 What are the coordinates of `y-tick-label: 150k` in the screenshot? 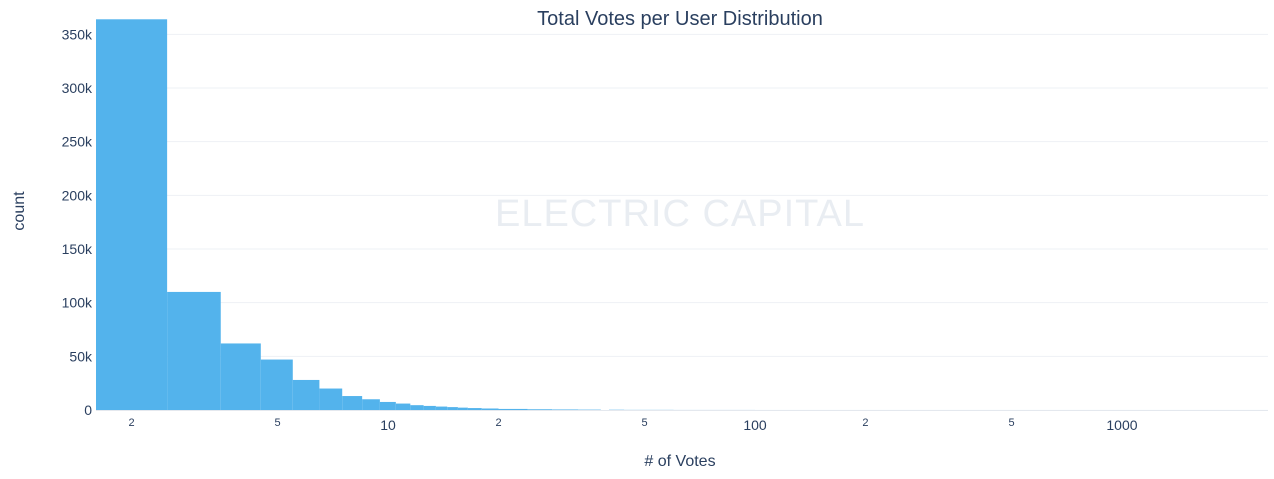 It's located at (77, 249).